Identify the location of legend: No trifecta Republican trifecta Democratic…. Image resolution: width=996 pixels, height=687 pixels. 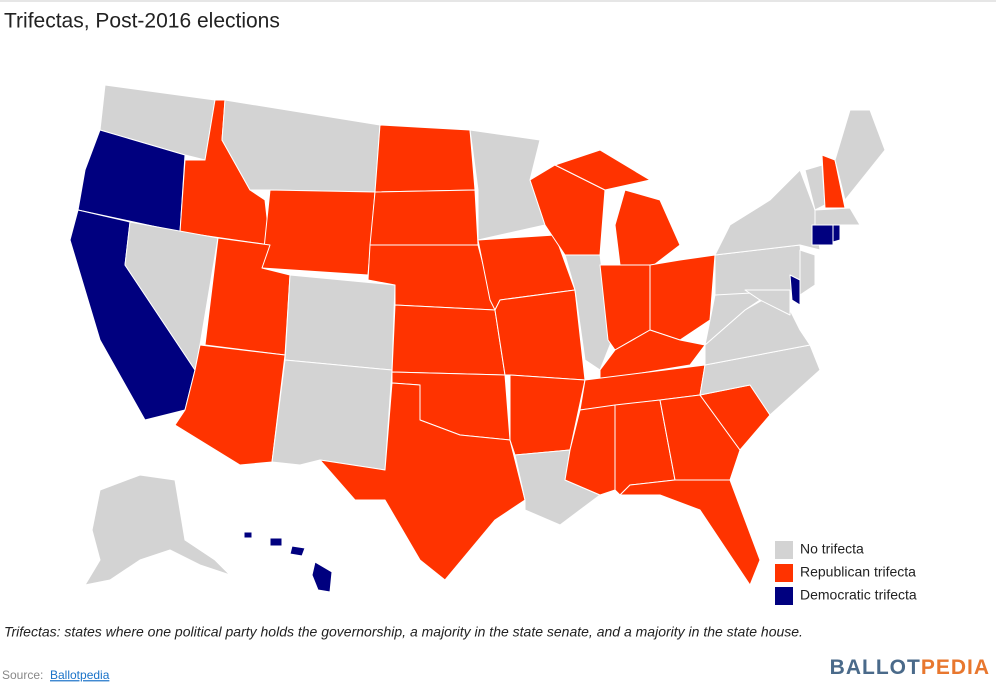
(846, 573).